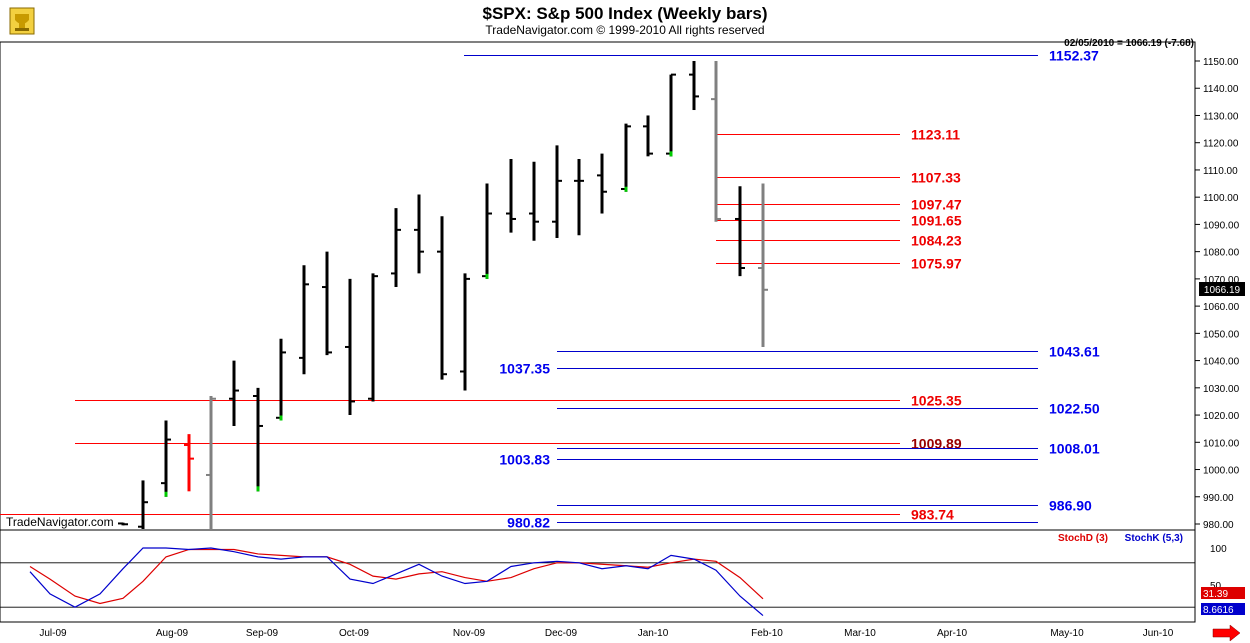  What do you see at coordinates (1222, 289) in the screenshot?
I see `last-price-box` at bounding box center [1222, 289].